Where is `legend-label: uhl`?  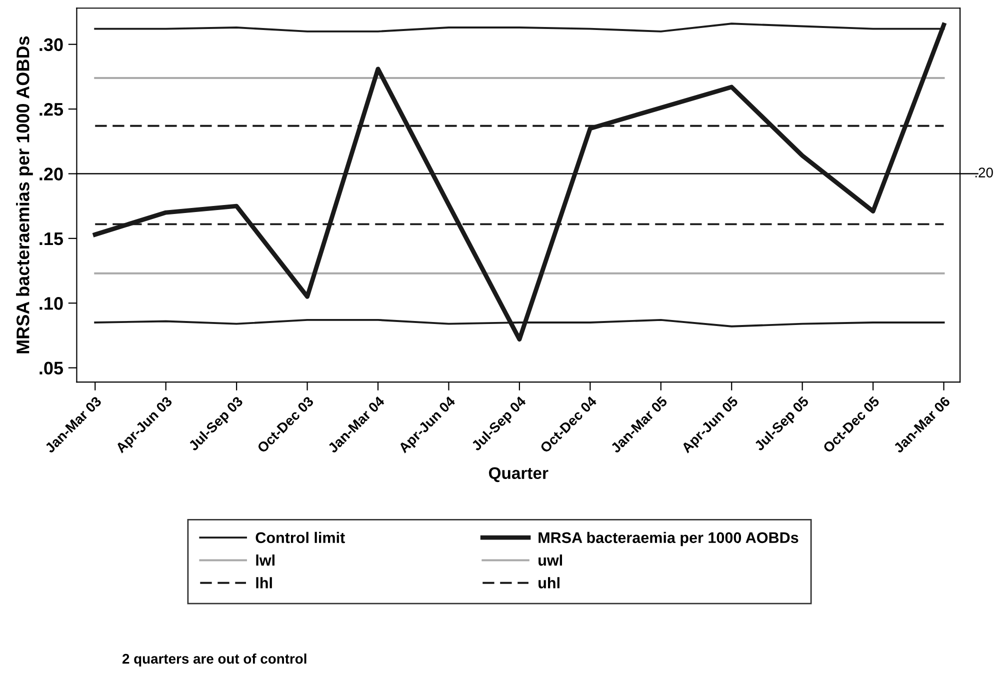 legend-label: uhl is located at coordinates (549, 582).